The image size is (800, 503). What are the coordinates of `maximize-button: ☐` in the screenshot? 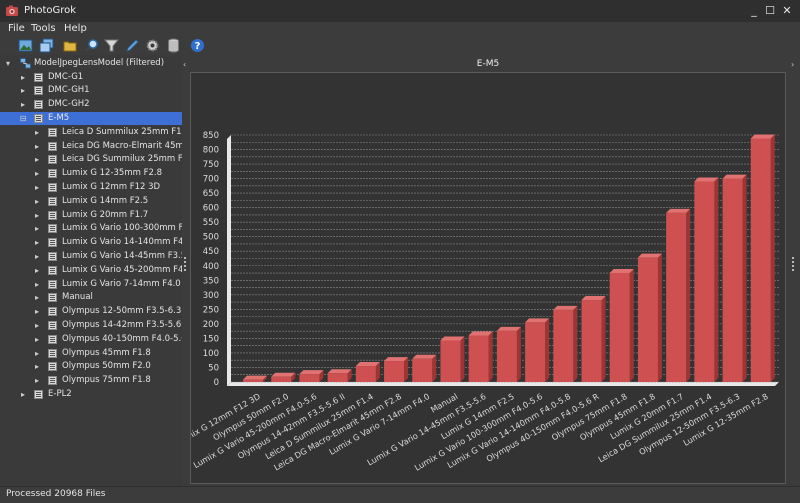 It's located at (770, 10).